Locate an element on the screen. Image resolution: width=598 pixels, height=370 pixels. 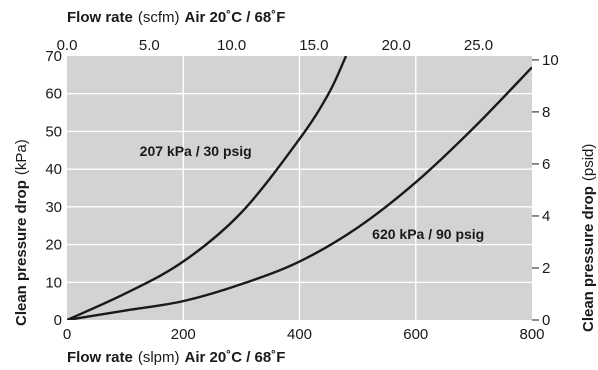
y-left-tick-label: 10 is located at coordinates (53, 282).